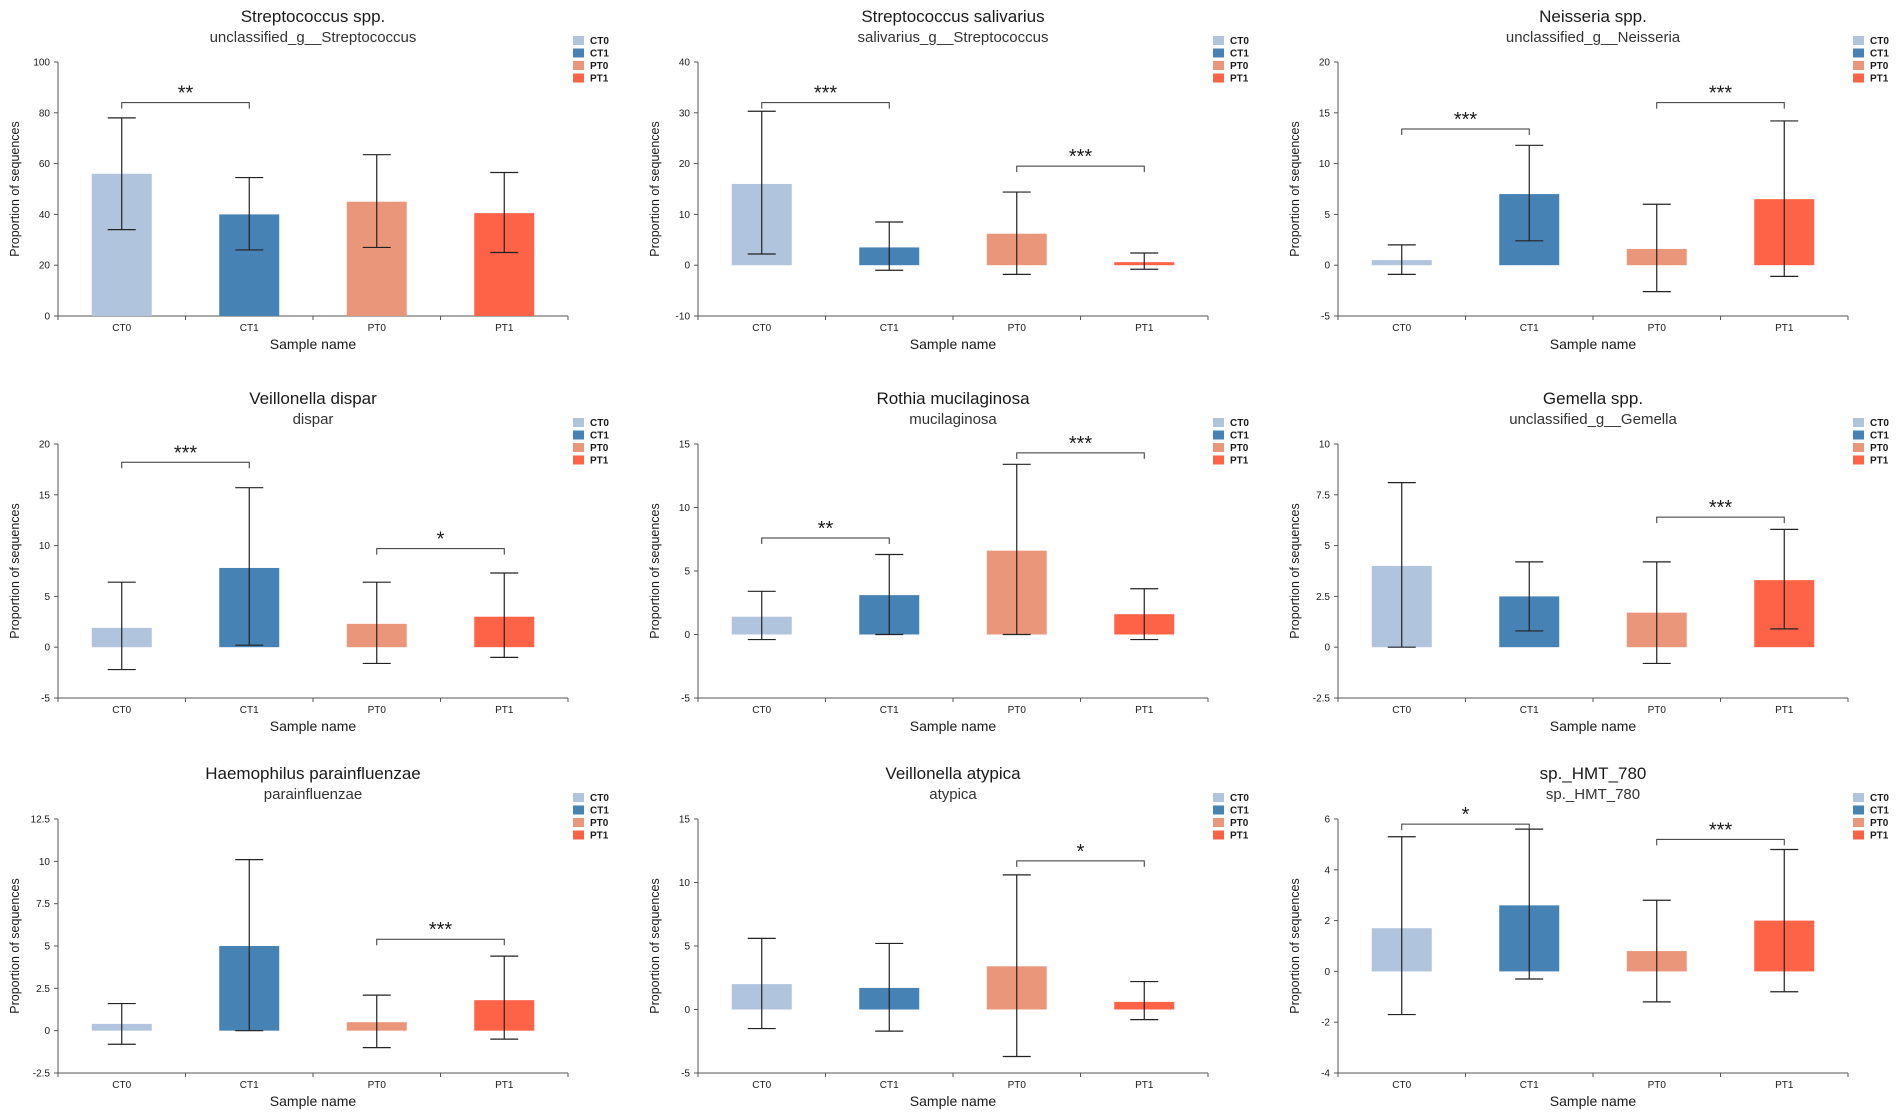 This screenshot has width=1901, height=1114. What do you see at coordinates (1593, 419) in the screenshot?
I see `chart-subtitle: unclassified_g__Gemella` at bounding box center [1593, 419].